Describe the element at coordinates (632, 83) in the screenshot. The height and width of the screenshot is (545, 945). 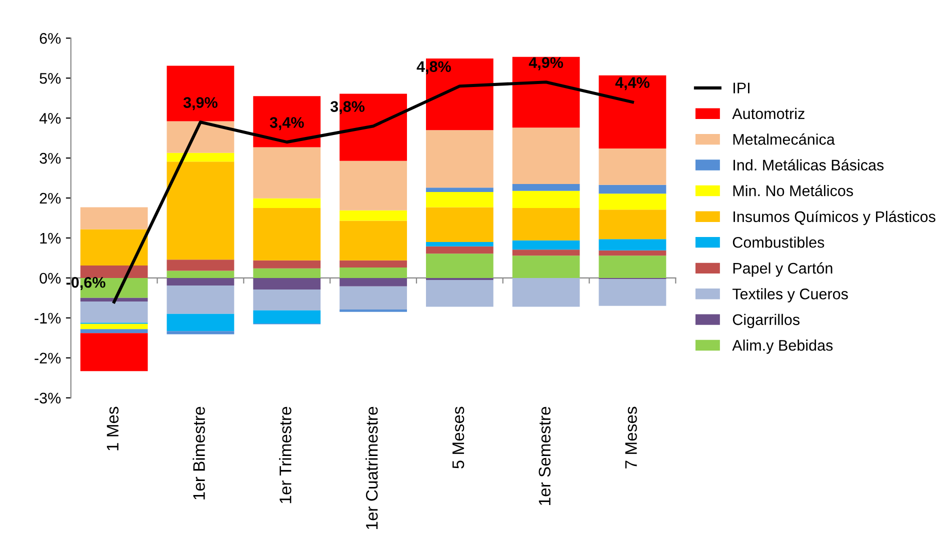
I see `data-label: 4,4%` at that location.